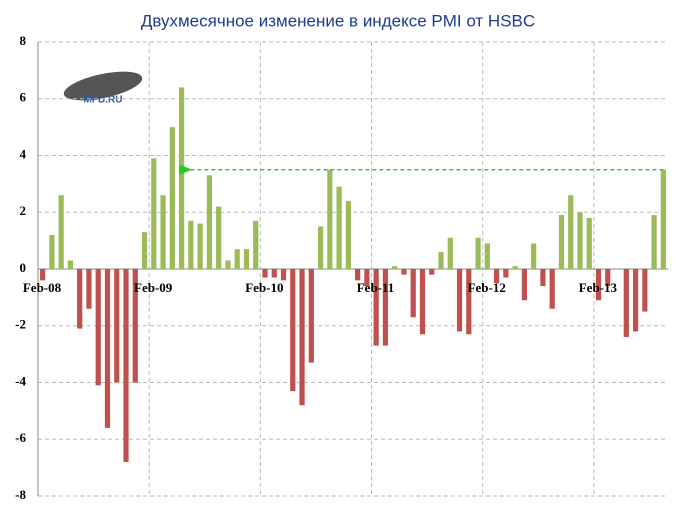 Image resolution: width=676 pixels, height=515 pixels. What do you see at coordinates (20, 437) in the screenshot?
I see `y-tick-label: -6` at bounding box center [20, 437].